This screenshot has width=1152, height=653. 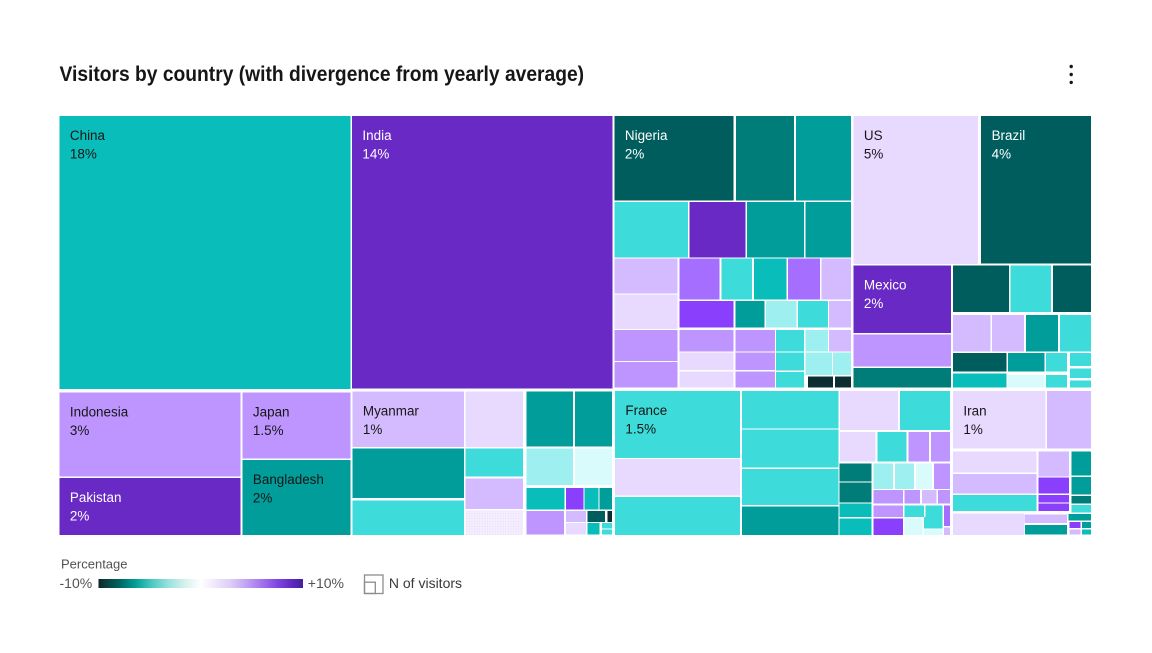 I want to click on svg-text: Bangladesh, so click(x=288, y=479).